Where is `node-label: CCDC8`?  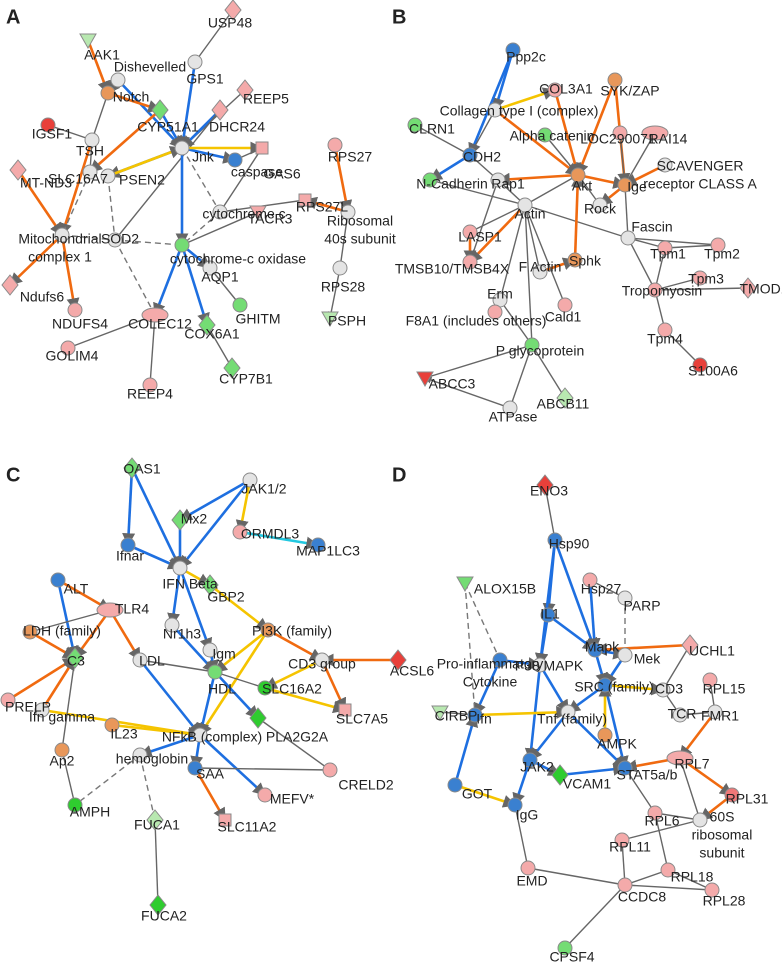 node-label: CCDC8 is located at coordinates (642, 897).